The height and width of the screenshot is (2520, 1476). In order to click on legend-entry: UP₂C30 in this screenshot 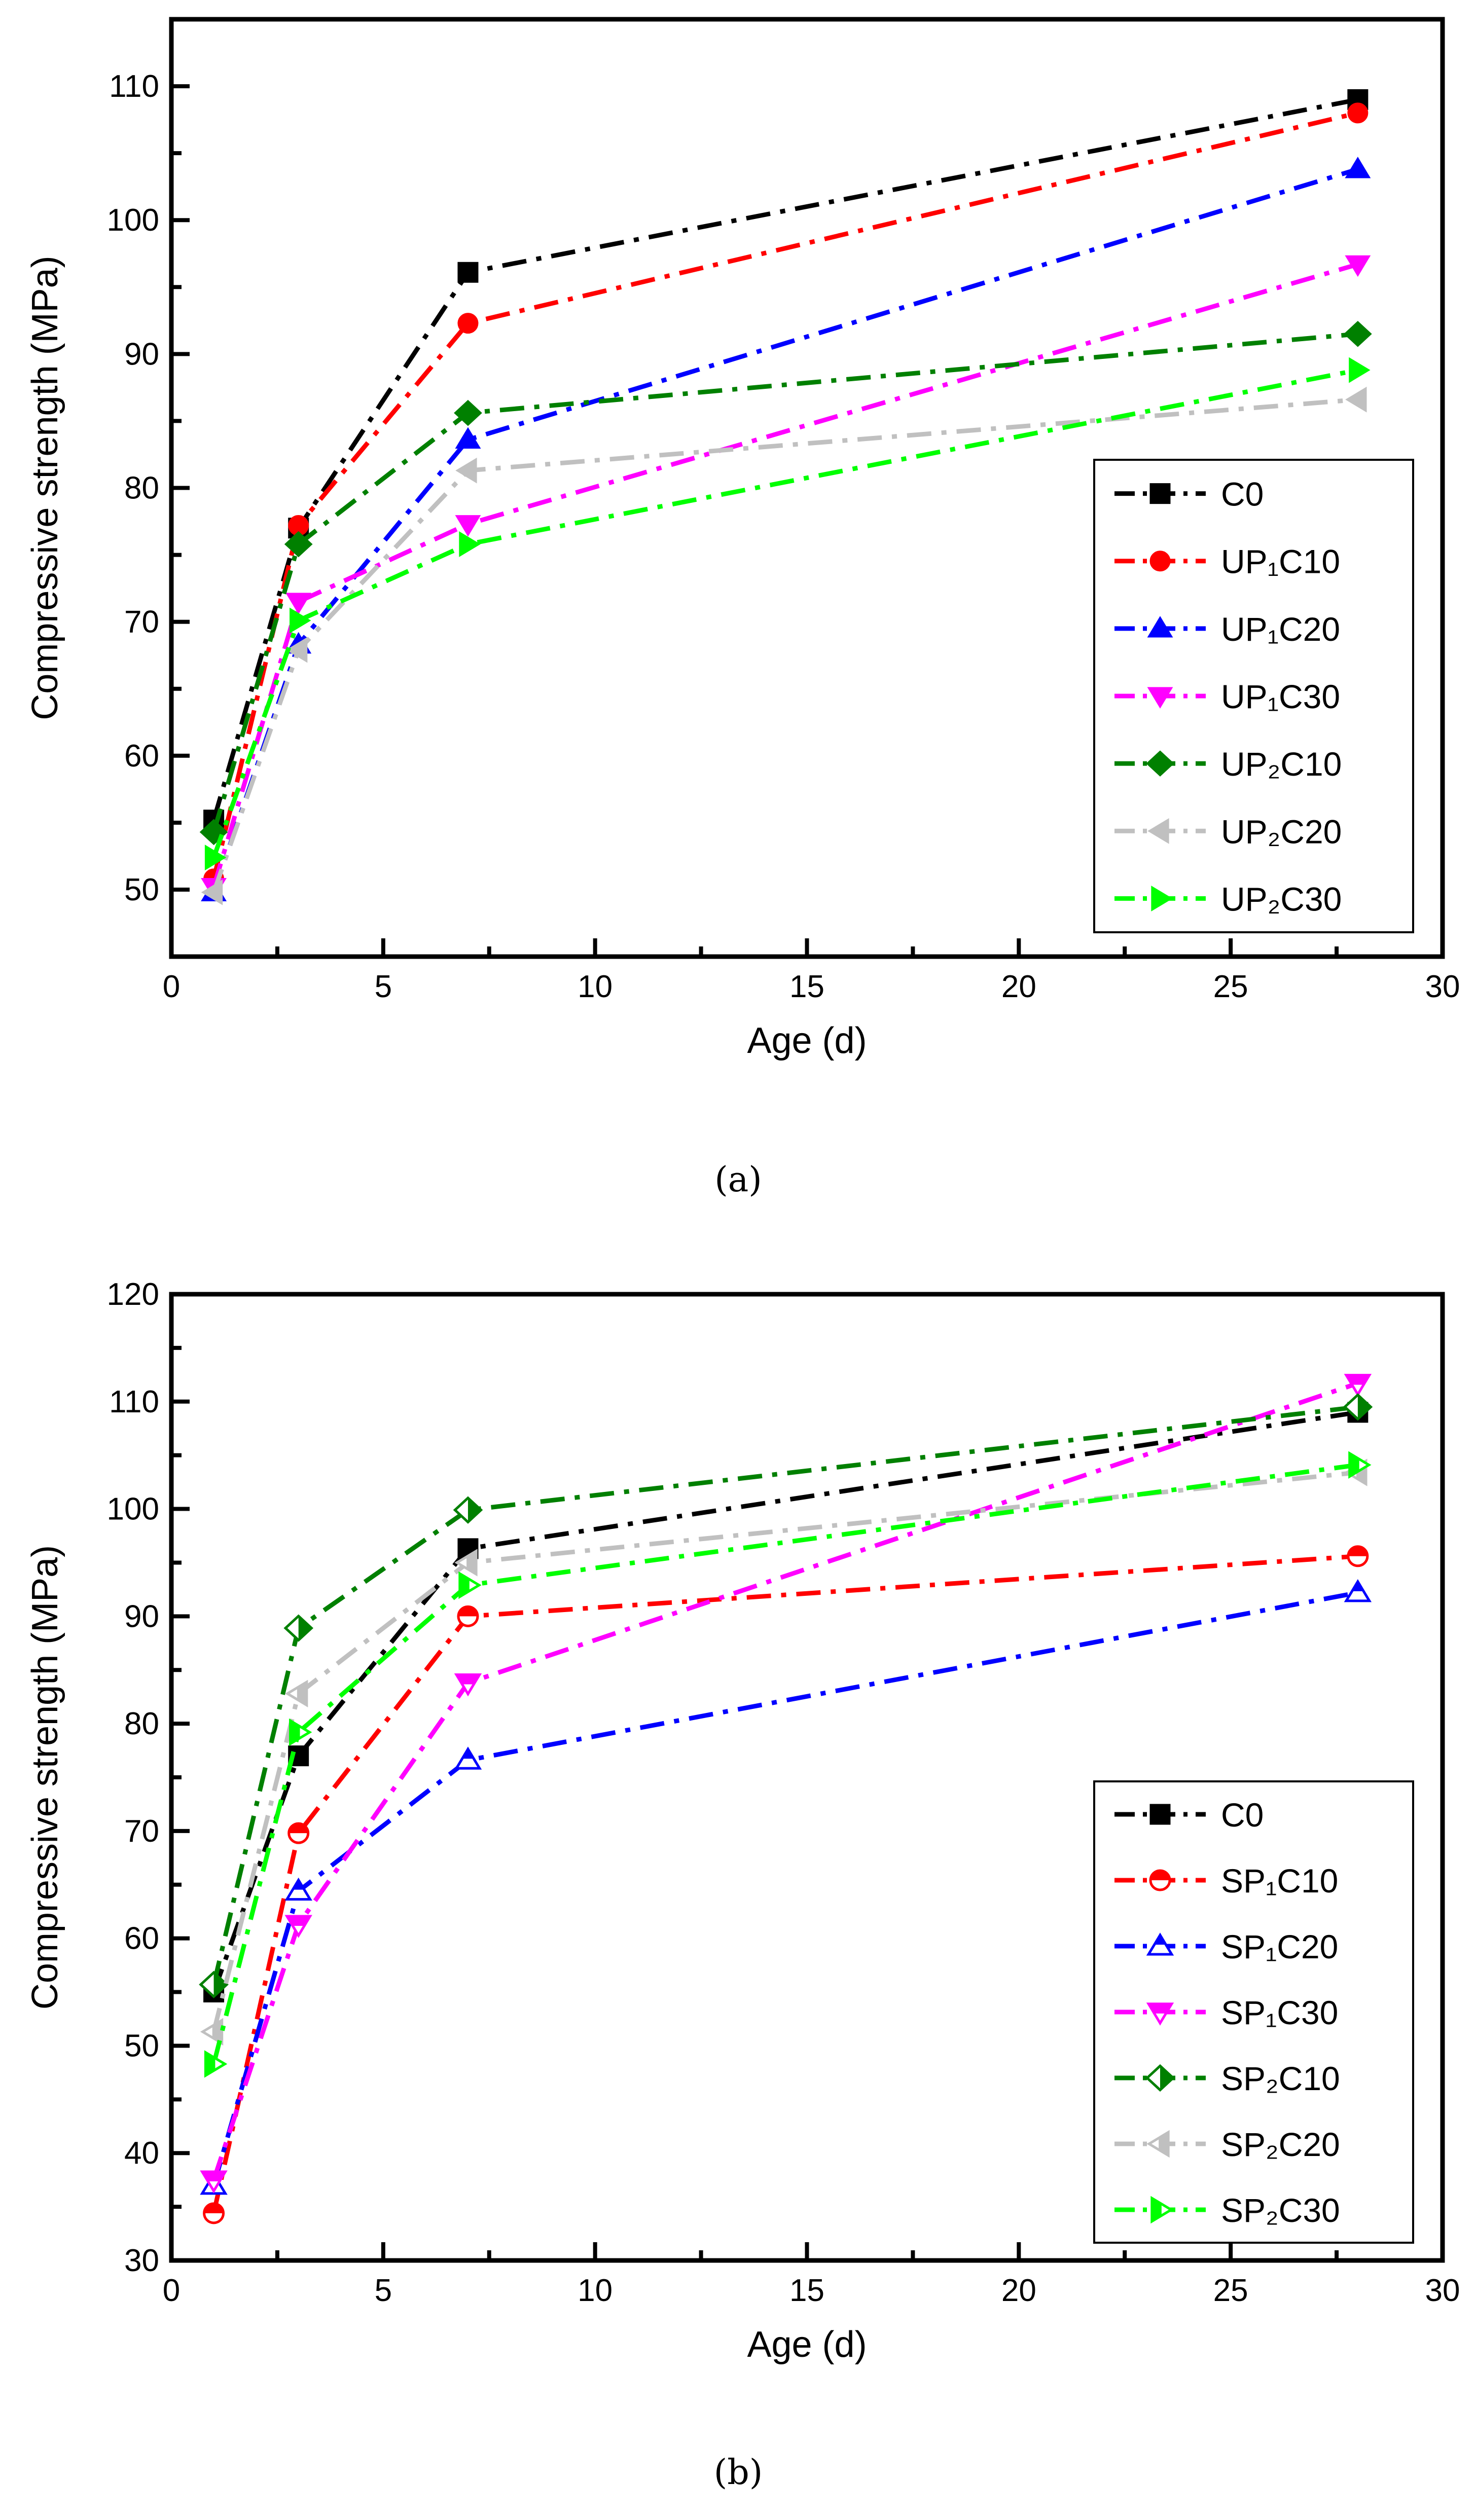, I will do `click(1228, 899)`.